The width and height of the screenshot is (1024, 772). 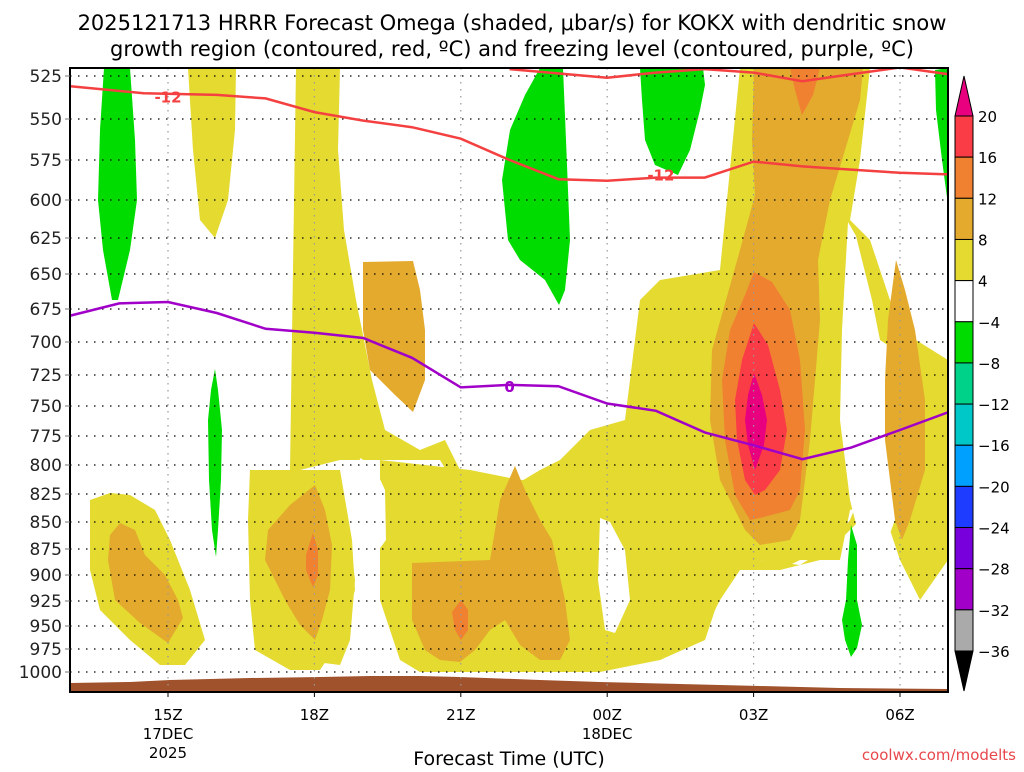 What do you see at coordinates (983, 282) in the screenshot?
I see `colorbar-tick-label: 4` at bounding box center [983, 282].